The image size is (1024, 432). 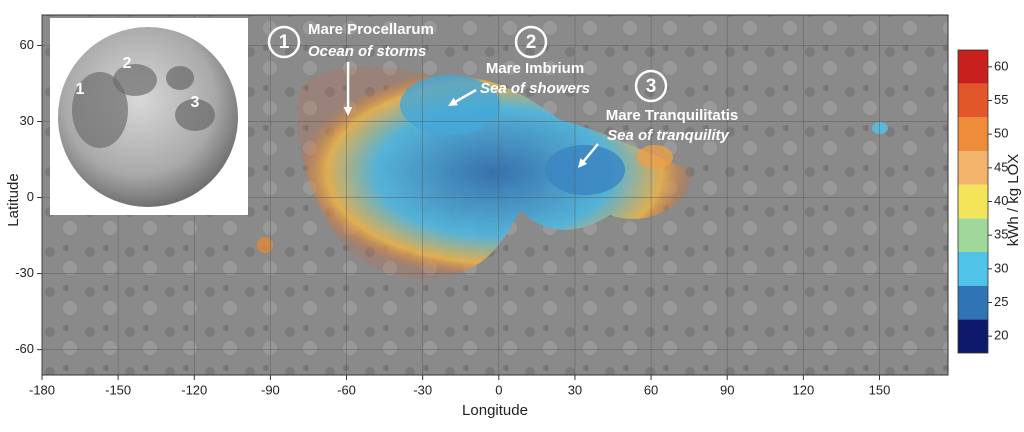 I want to click on annotation-title: Mare Procellarum, so click(x=371, y=29).